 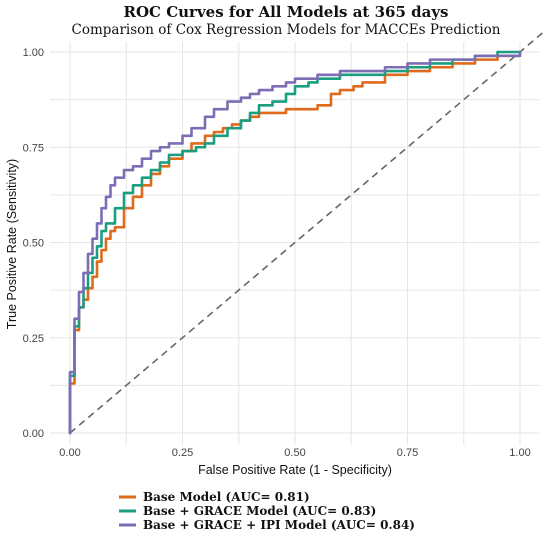 What do you see at coordinates (295, 470) in the screenshot?
I see `x-axis-label: False Positive Rate (1 - Specificity)` at bounding box center [295, 470].